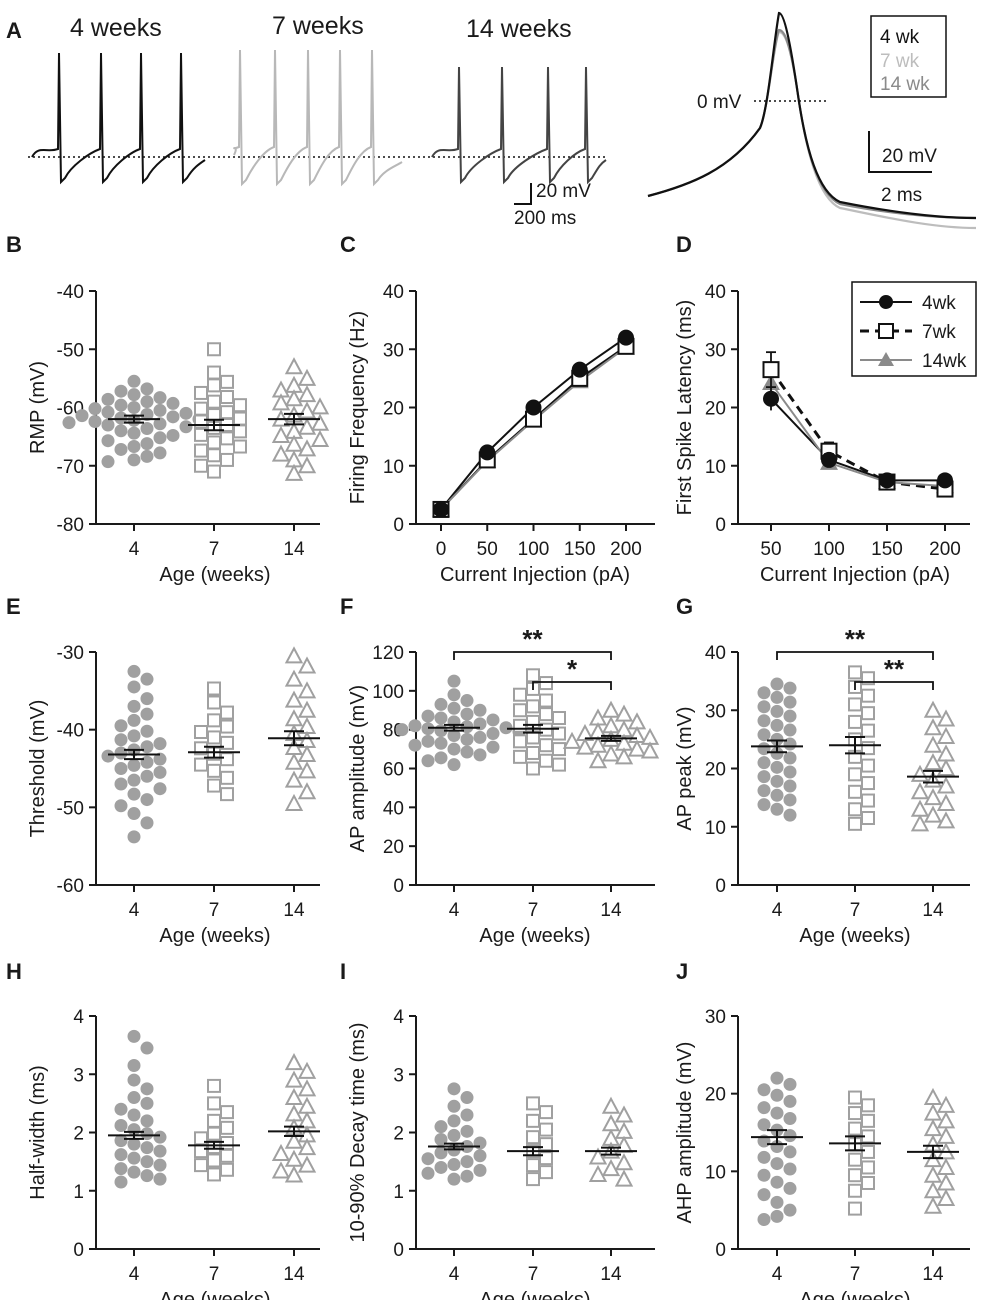 Image resolution: width=987 pixels, height=1300 pixels. What do you see at coordinates (905, 84) in the screenshot?
I see `overlay-legend-14wk: 14 wk` at bounding box center [905, 84].